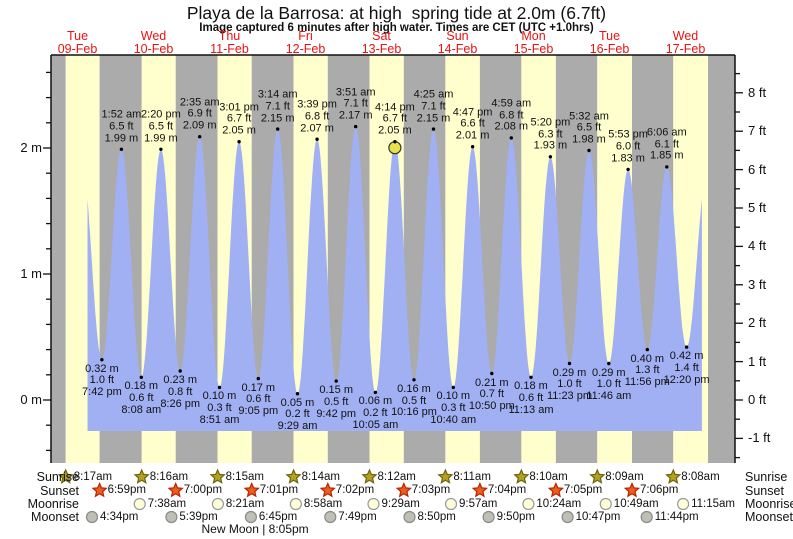 The height and width of the screenshot is (539, 793). What do you see at coordinates (102, 380) in the screenshot?
I see `tide-low-label: 0.32 m 1.0 ft 7:42 pm` at bounding box center [102, 380].